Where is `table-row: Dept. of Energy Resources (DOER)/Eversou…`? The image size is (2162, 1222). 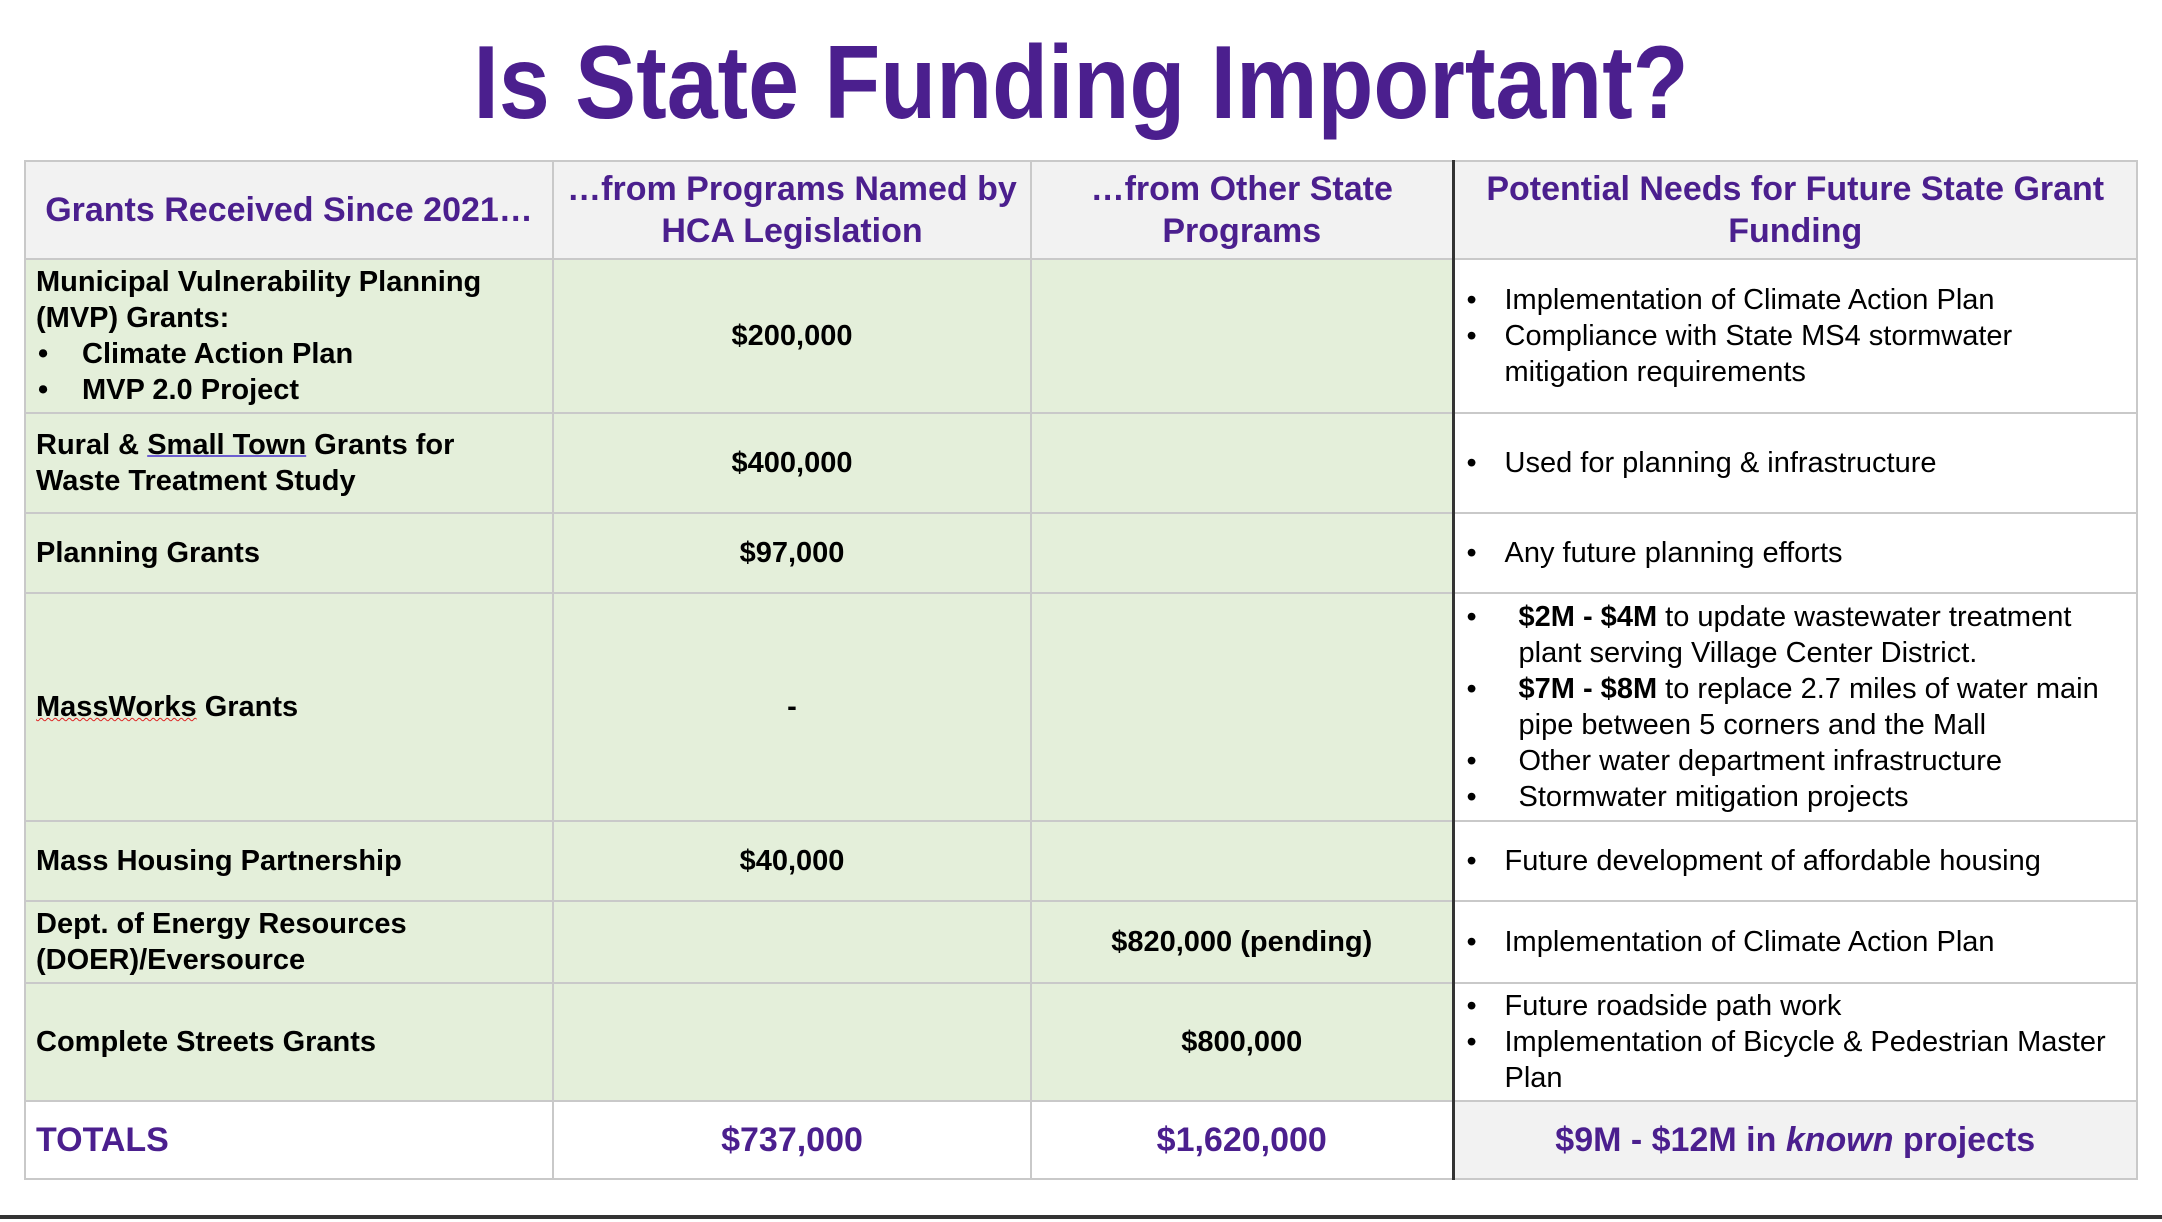
table-row: Dept. of Energy Resources (DOER)/Eversou… is located at coordinates (1081, 942).